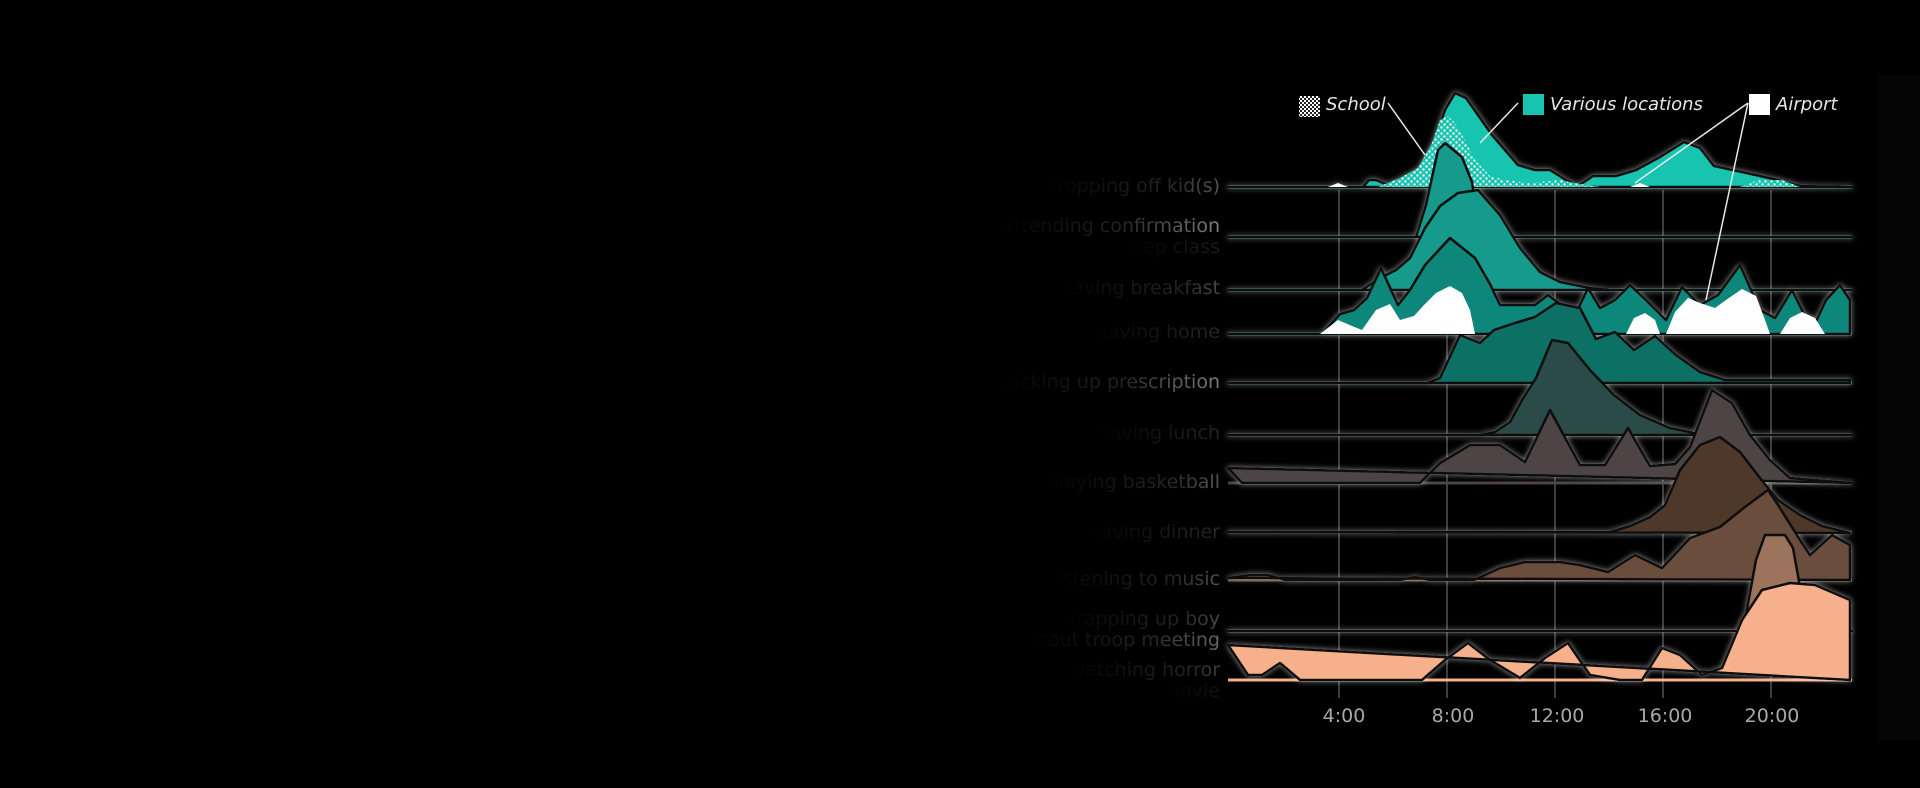  What do you see at coordinates (1171, 247) in the screenshot?
I see `label-confirmation-2: prep class` at bounding box center [1171, 247].